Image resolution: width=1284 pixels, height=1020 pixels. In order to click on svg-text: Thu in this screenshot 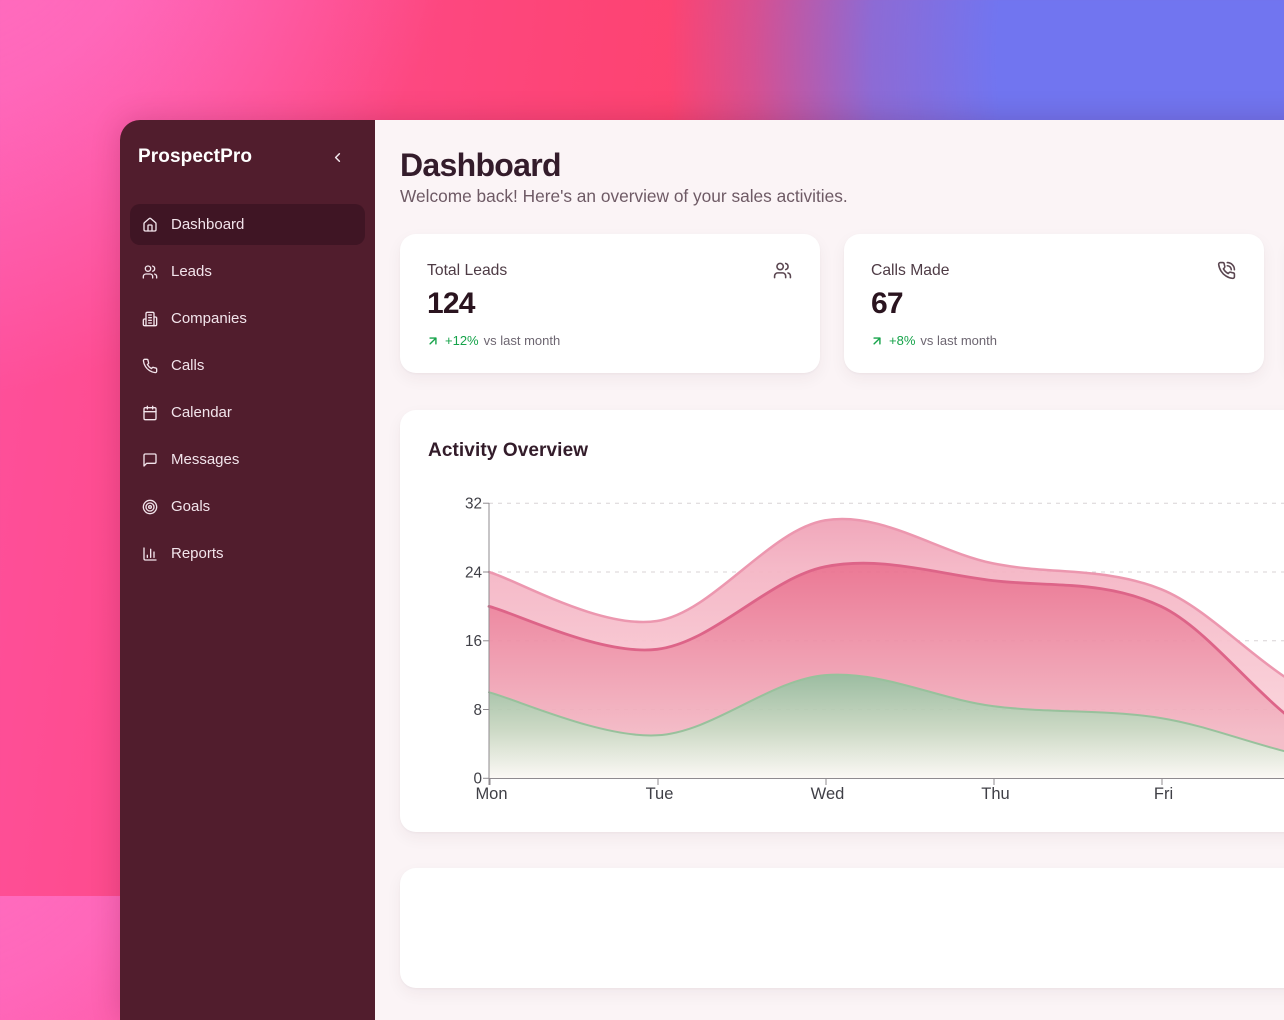, I will do `click(995, 794)`.